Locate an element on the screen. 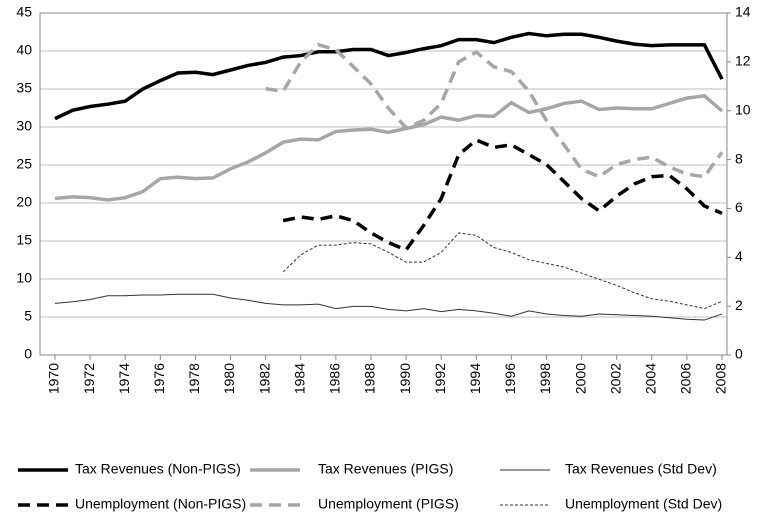 Image resolution: width=767 pixels, height=520 pixels. legend-label: Unemployment (PIGS) is located at coordinates (388, 504).